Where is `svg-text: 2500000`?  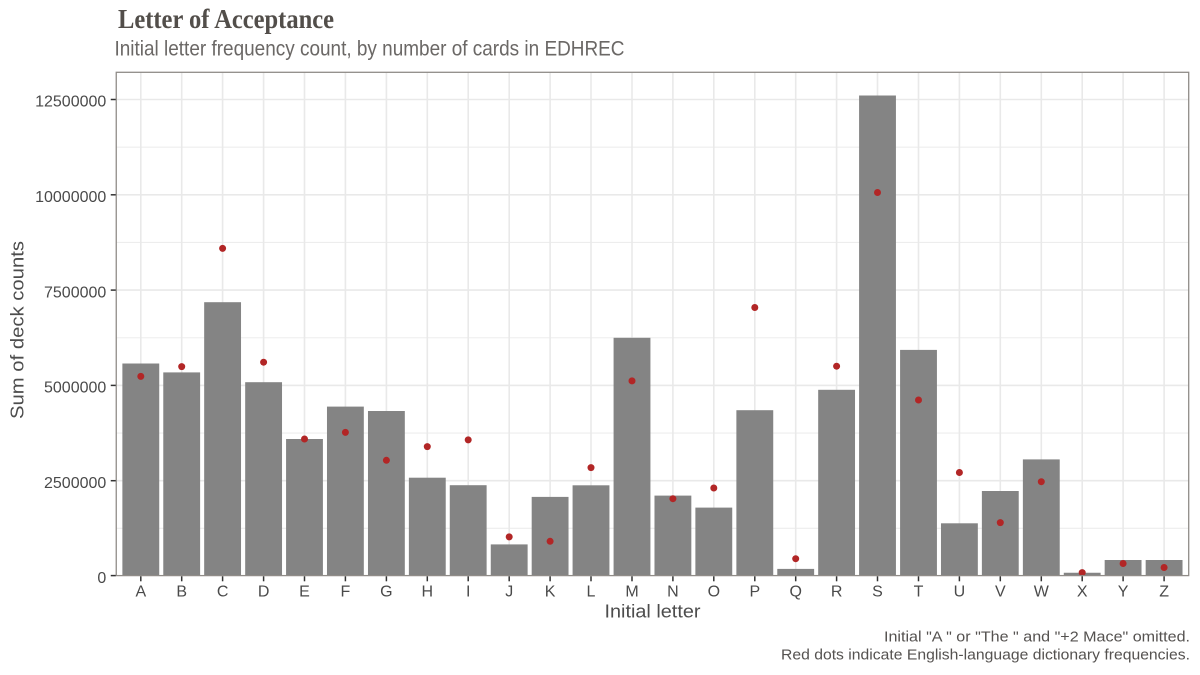
svg-text: 2500000 is located at coordinates (75, 483).